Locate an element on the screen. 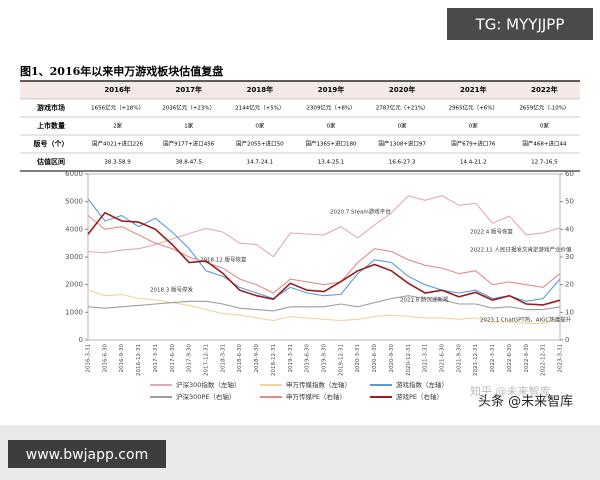  x-tick-label: 2022-6-30 is located at coordinates (510, 358).